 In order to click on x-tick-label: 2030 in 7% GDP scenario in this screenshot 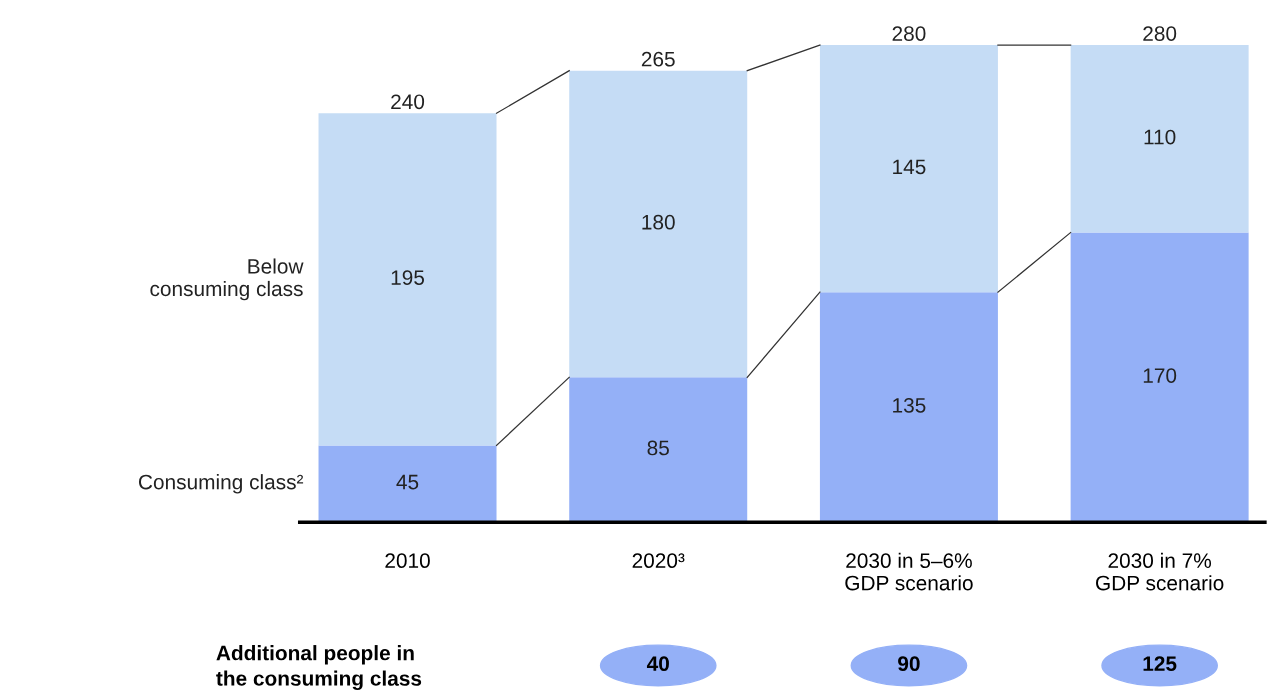, I will do `click(1160, 571)`.